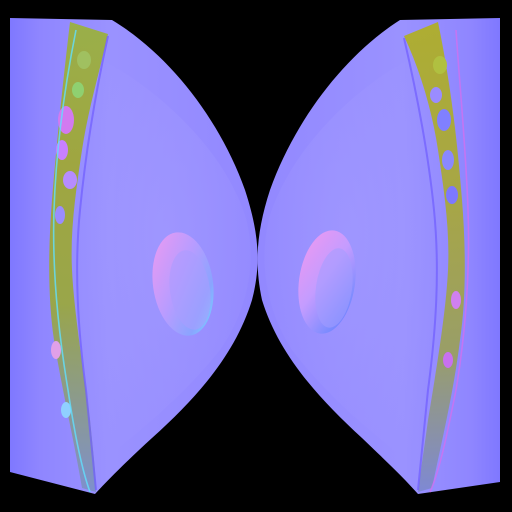  What do you see at coordinates (190, 290) in the screenshot?
I see `left-bump-shade` at bounding box center [190, 290].